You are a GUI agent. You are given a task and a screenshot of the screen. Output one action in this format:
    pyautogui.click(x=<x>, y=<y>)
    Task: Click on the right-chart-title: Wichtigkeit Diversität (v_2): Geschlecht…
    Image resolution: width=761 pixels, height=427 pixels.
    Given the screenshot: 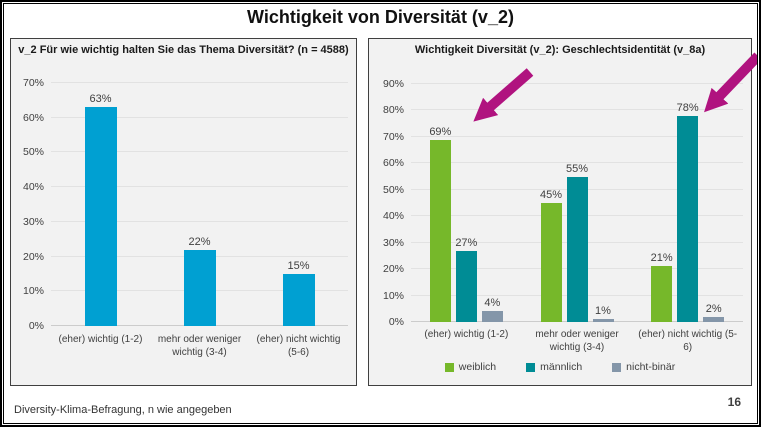 What is the action you would take?
    pyautogui.click(x=560, y=50)
    